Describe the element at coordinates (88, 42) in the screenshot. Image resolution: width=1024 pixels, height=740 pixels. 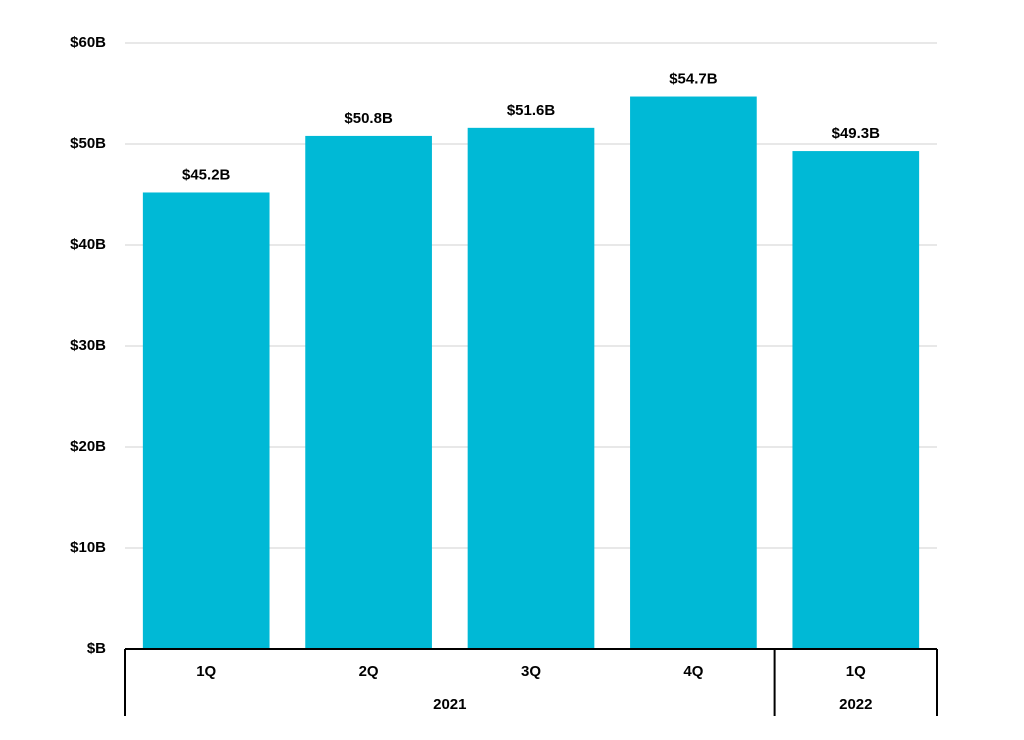
I see `y-tick-label: $60B` at that location.